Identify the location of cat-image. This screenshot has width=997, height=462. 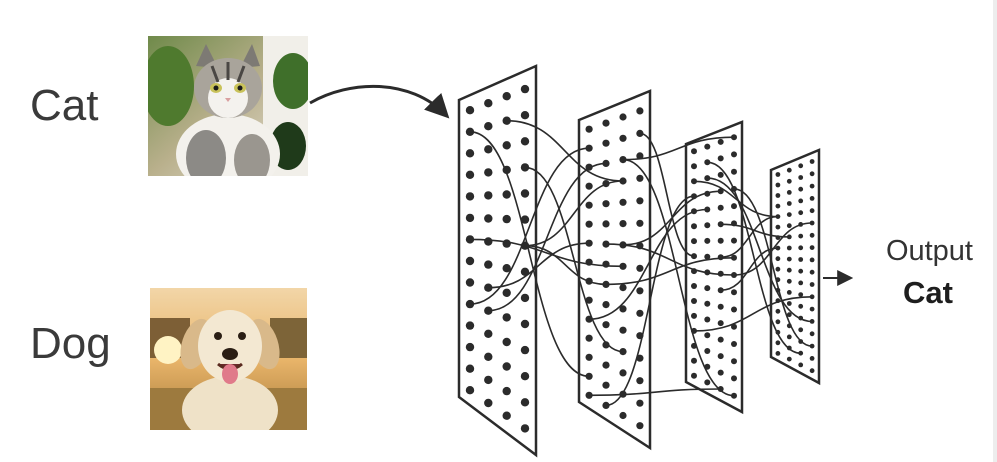
(228, 106).